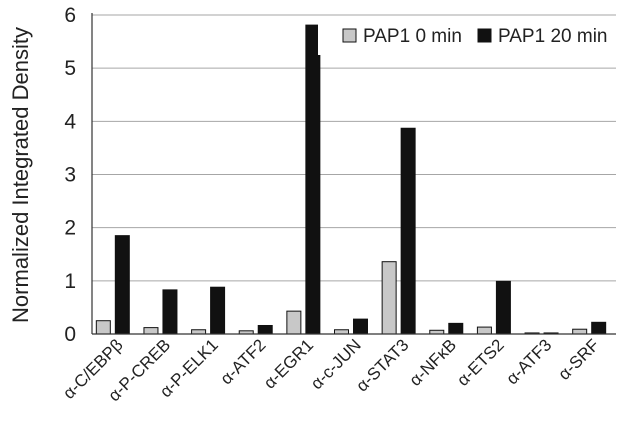 This screenshot has height=439, width=617. What do you see at coordinates (20, 175) in the screenshot?
I see `y-axis-title: Normalized Integrated Density` at bounding box center [20, 175].